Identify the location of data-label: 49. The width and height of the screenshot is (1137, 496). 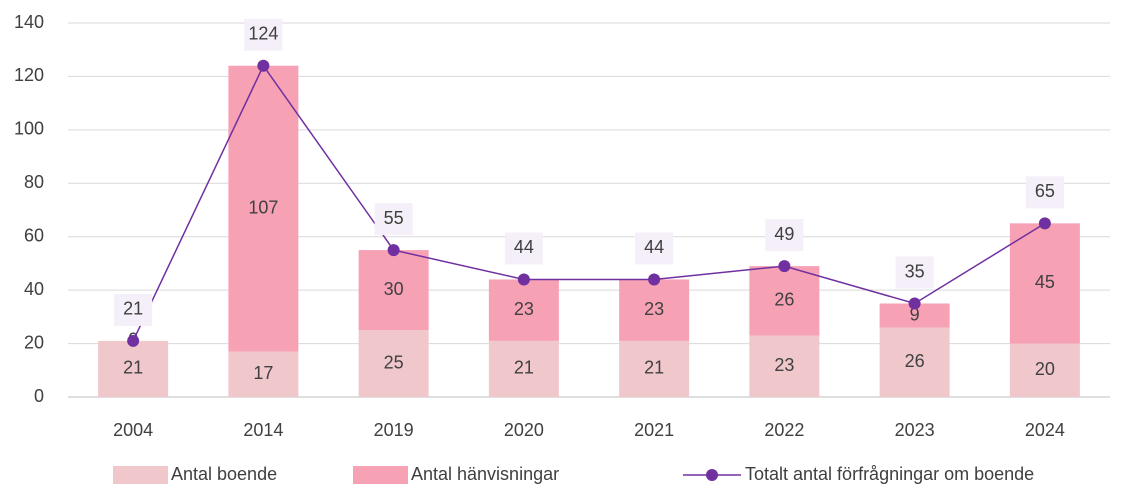
(784, 234).